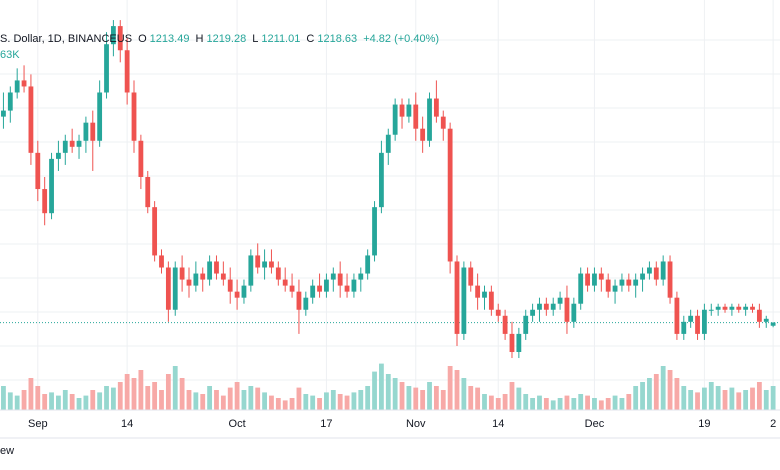 The image size is (780, 470). Describe the element at coordinates (255, 39) in the screenshot. I see `low-label: L` at that location.